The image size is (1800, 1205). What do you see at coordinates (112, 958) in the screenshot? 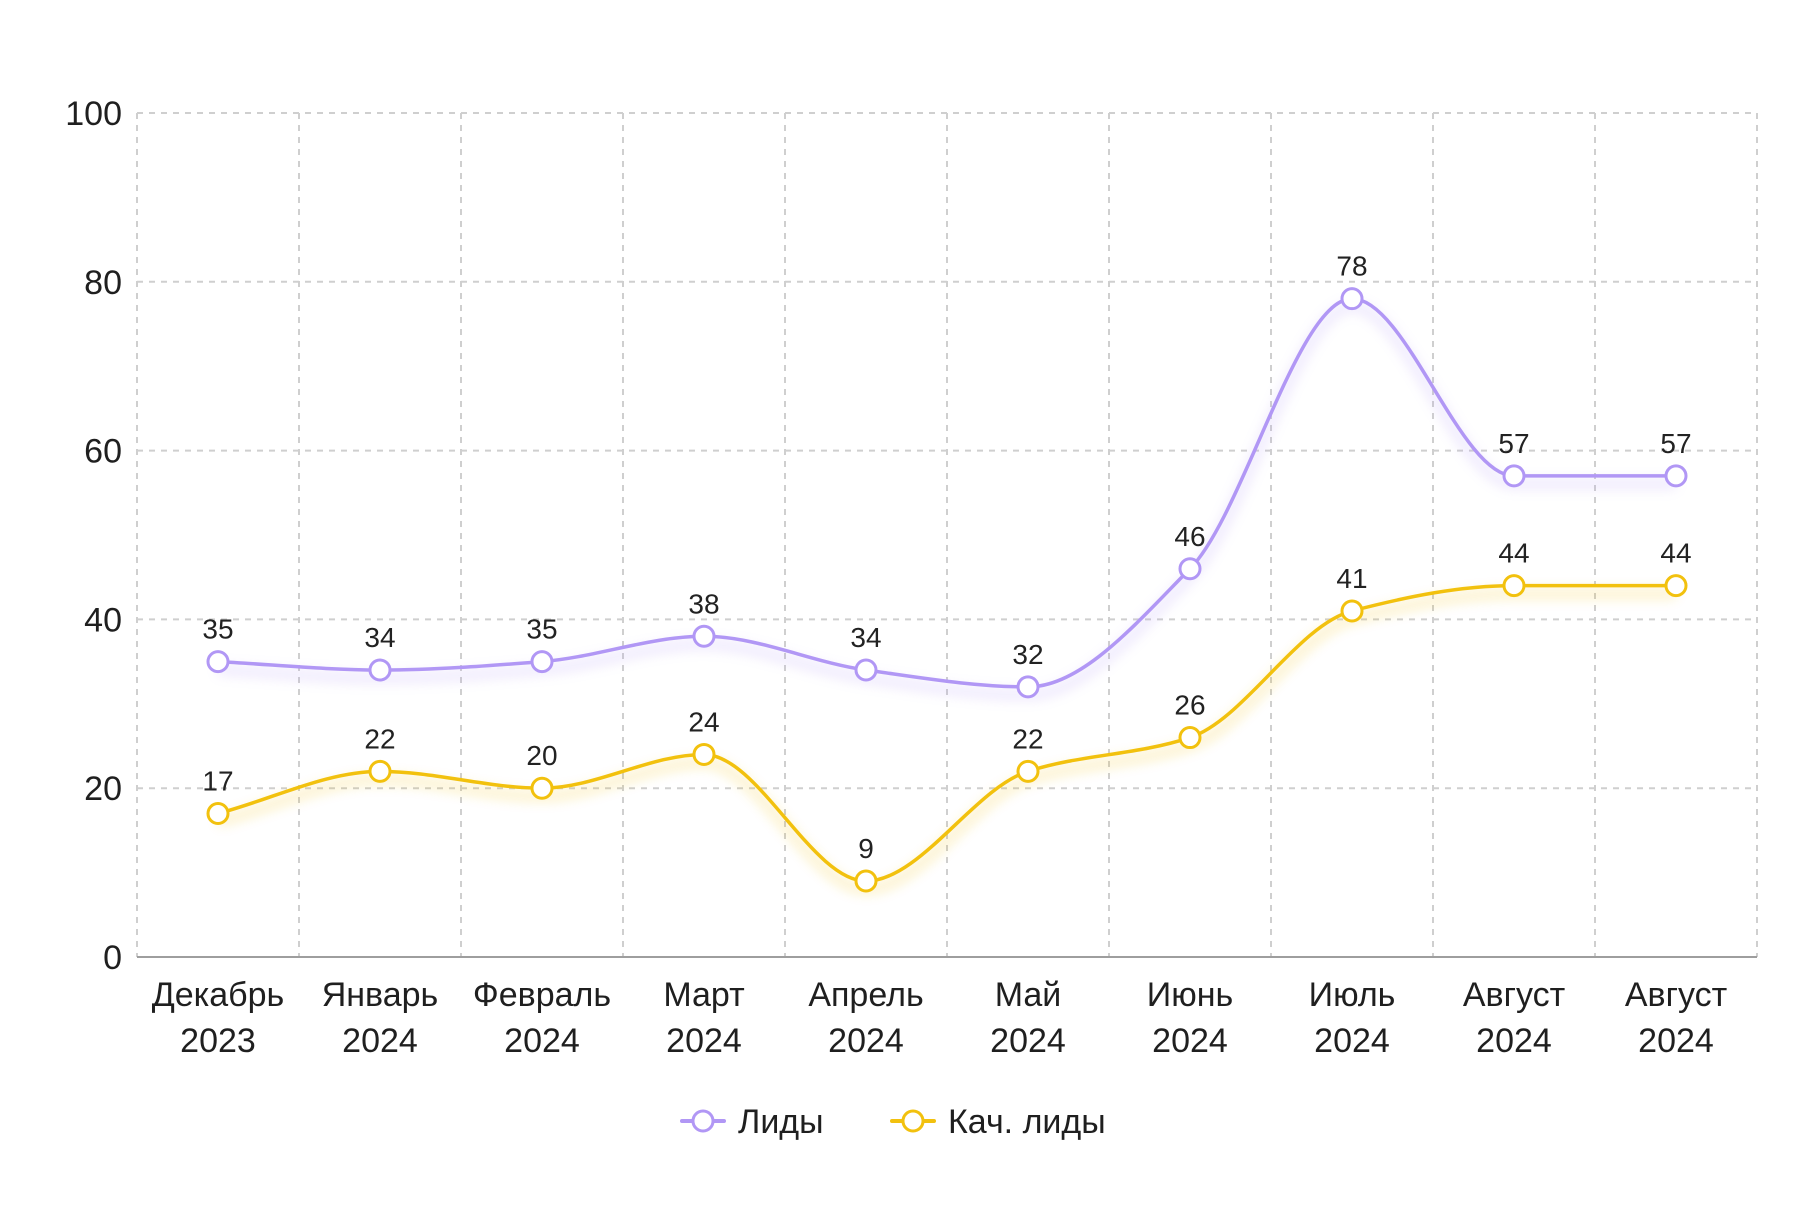
I see `y-tick-label: 0` at bounding box center [112, 958].